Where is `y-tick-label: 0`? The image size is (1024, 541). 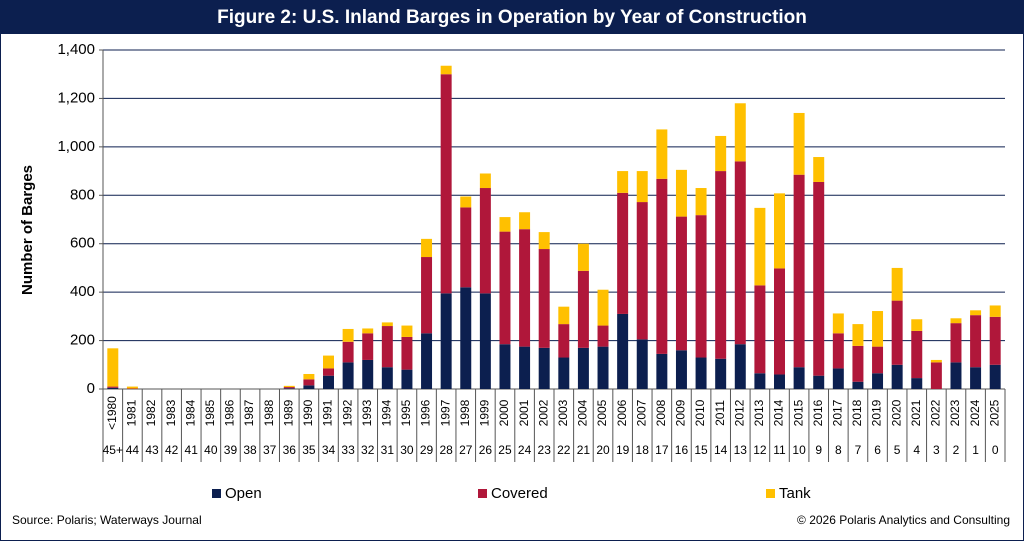
y-tick-label: 0 is located at coordinates (91, 388).